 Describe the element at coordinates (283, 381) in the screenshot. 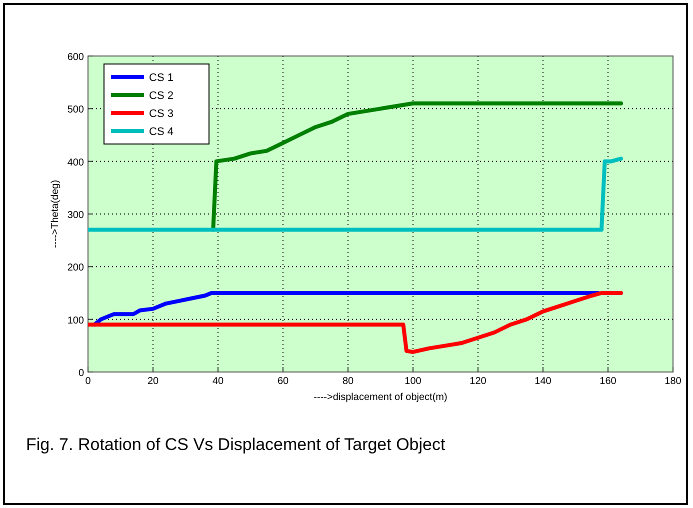

I see `x-tick-label: 60` at that location.